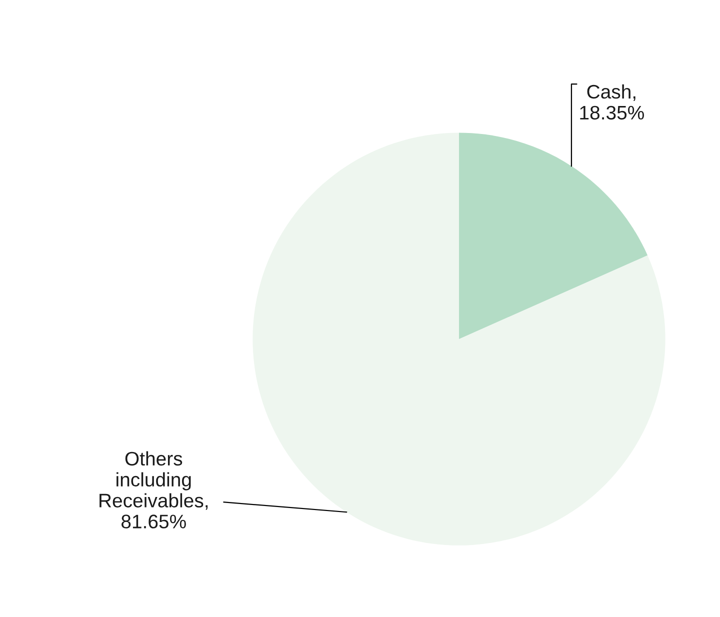 This screenshot has width=720, height=617. I want to click on slice-label: Cash, 18.35%, so click(612, 102).